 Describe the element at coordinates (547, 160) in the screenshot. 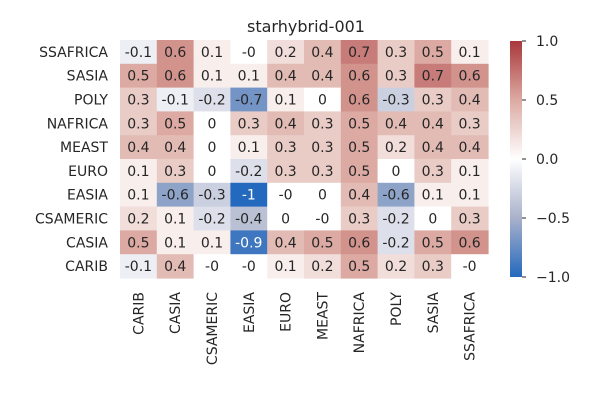

I see `colorbar-tick-label: 0.0` at that location.